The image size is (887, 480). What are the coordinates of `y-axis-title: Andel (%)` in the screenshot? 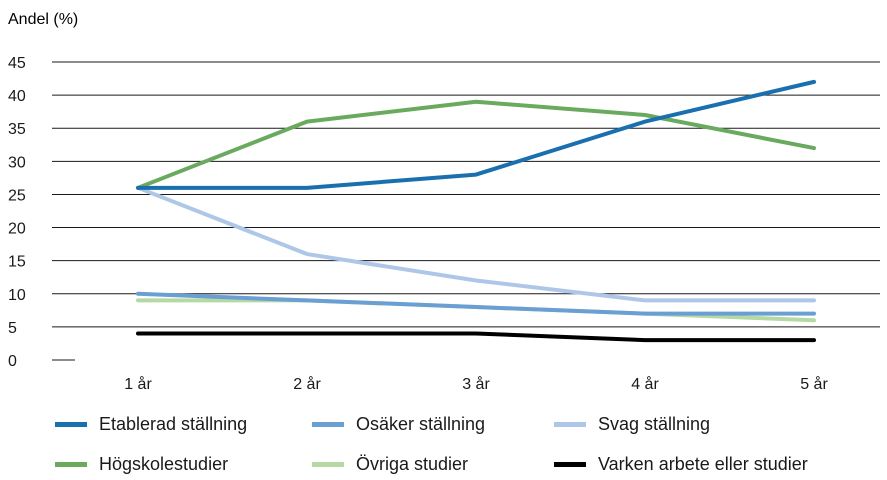 It's located at (43, 19).